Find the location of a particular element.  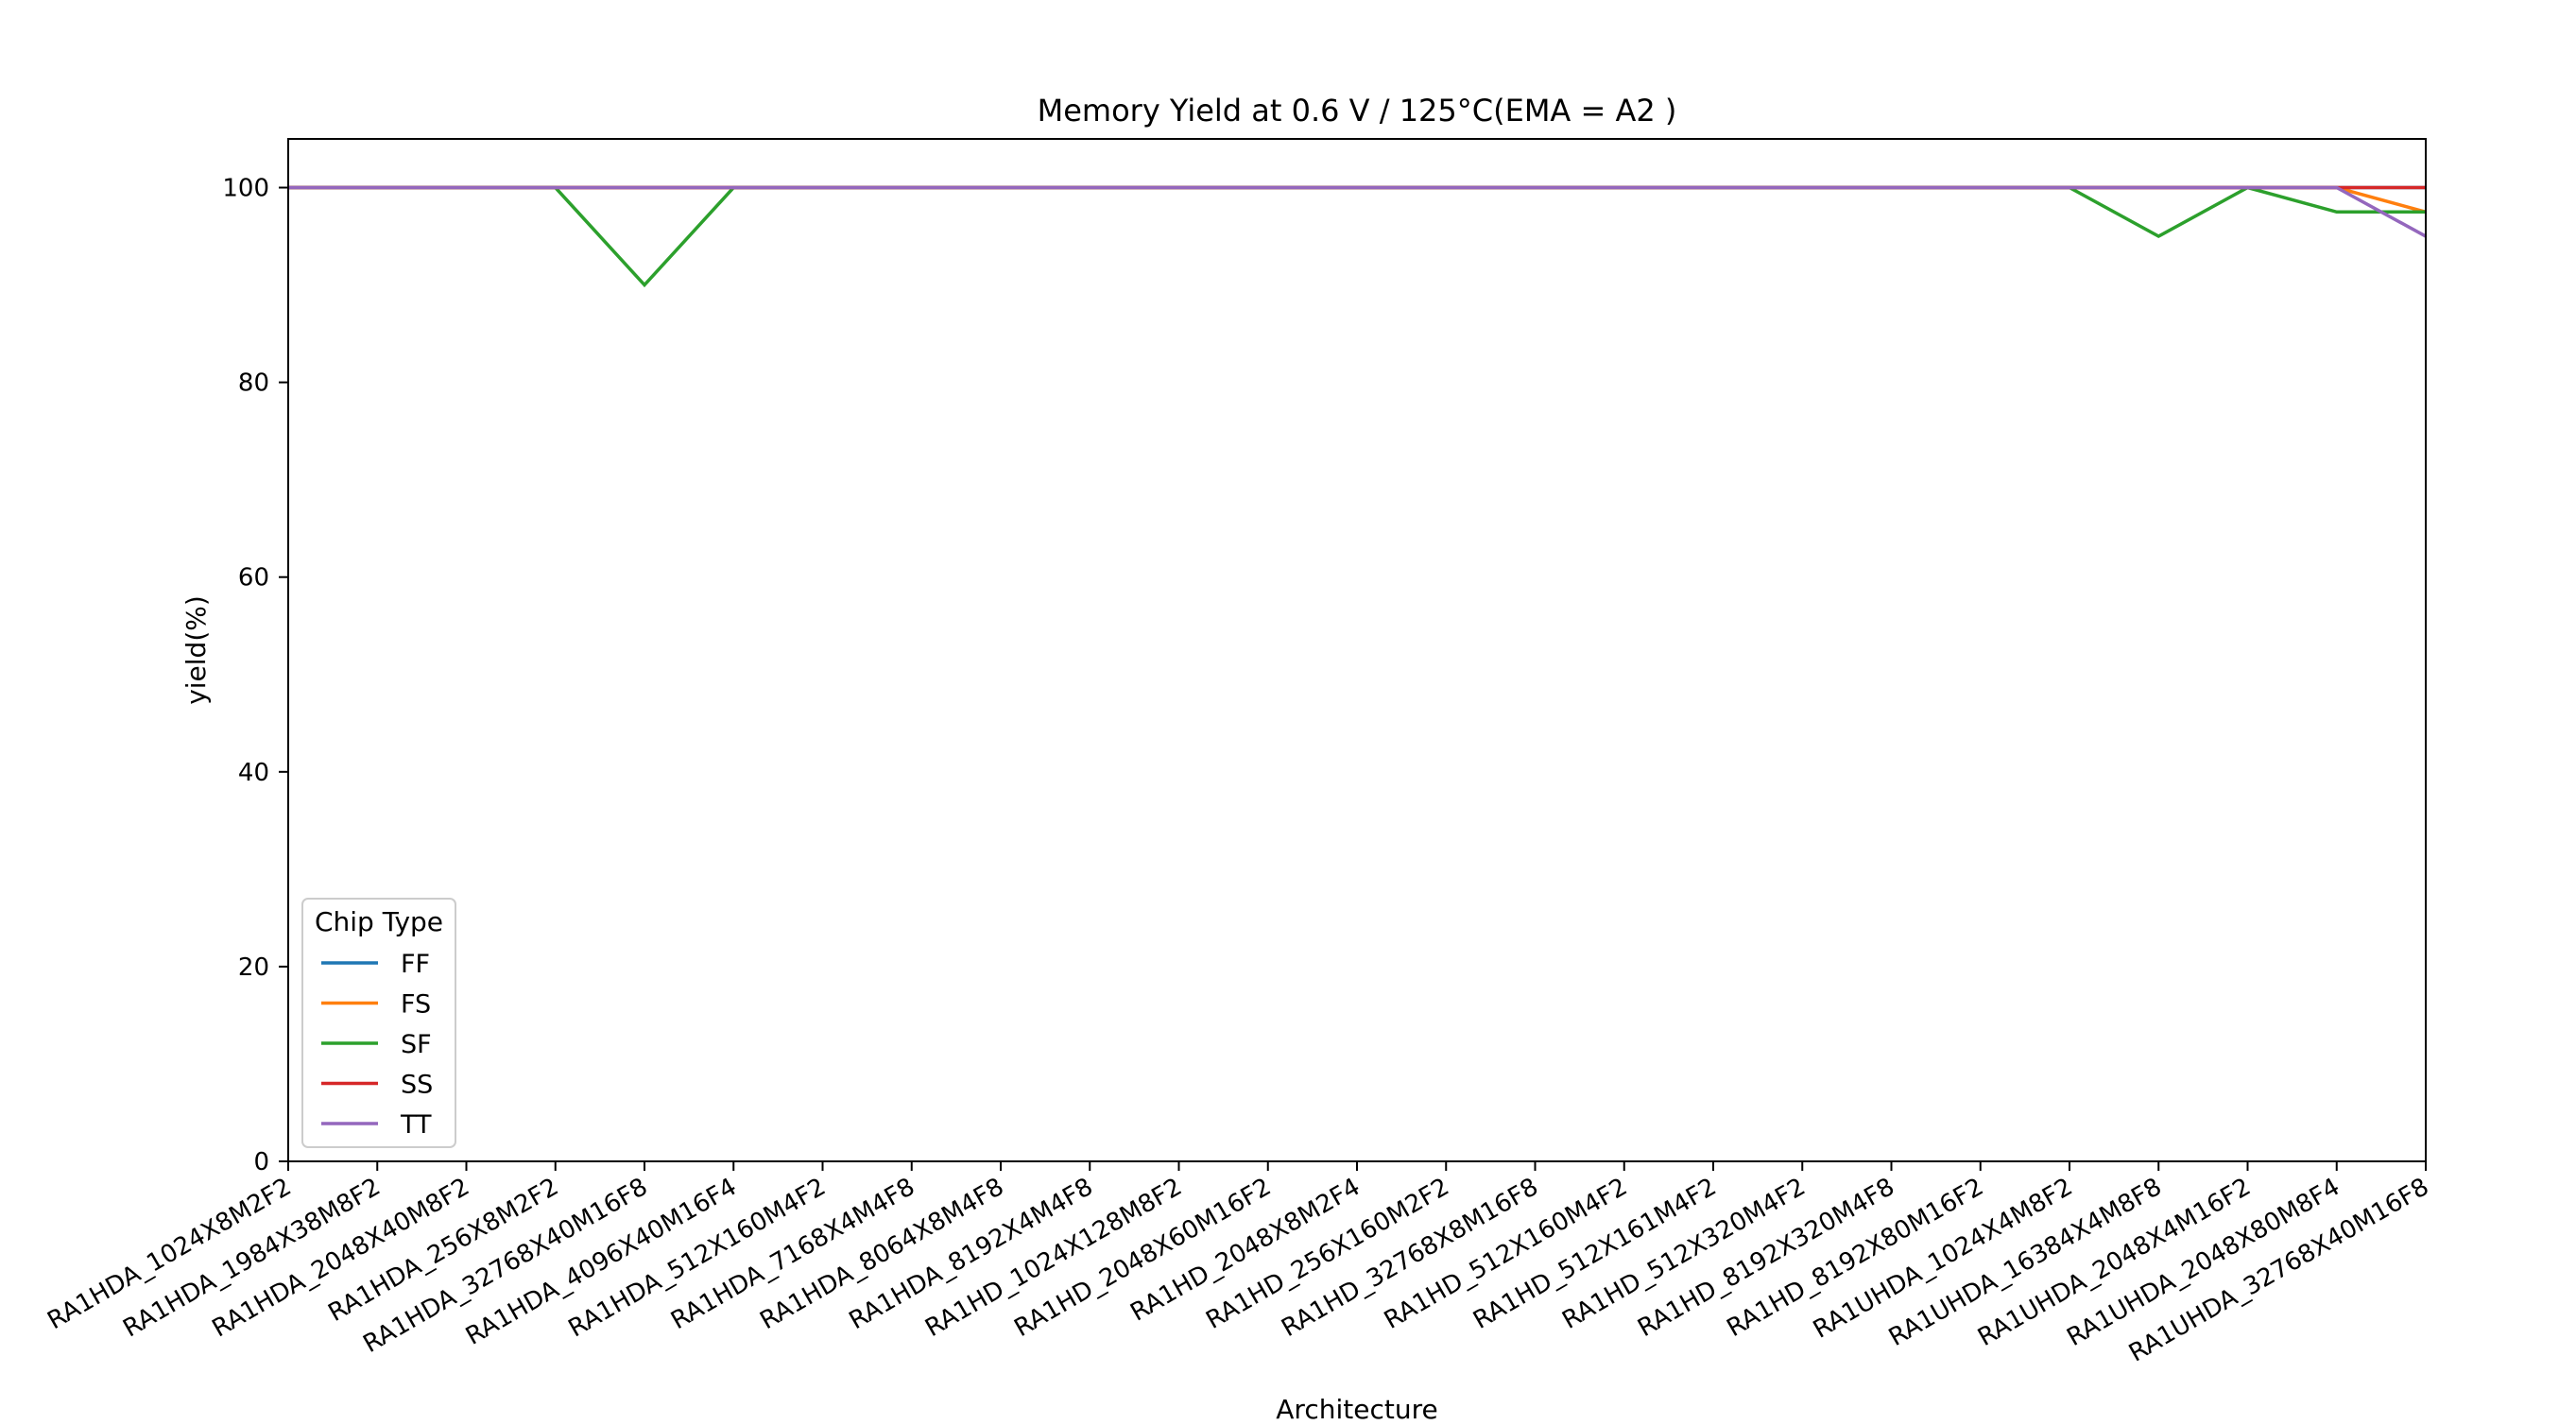

series-line-sf is located at coordinates (1357, 237).